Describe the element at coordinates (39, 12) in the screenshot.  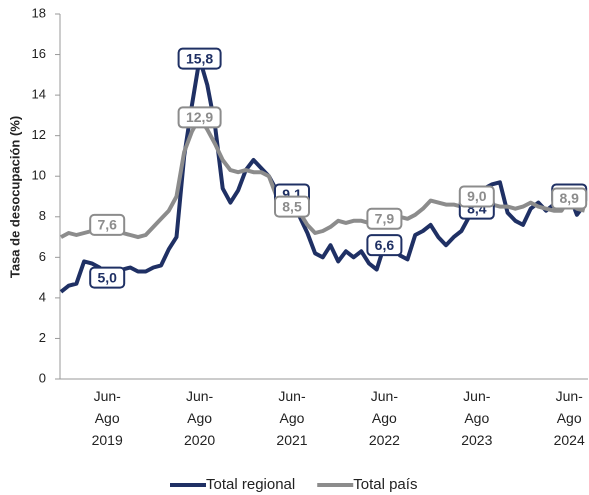
I see `y-tick-label: 18` at that location.